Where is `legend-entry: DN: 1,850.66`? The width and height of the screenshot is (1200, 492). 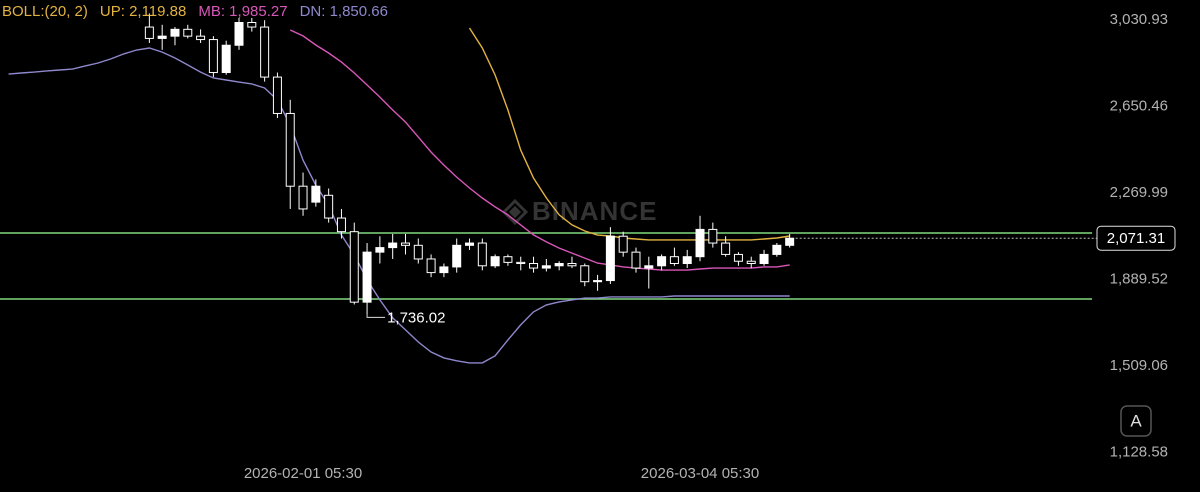 legend-entry: DN: 1,850.66 is located at coordinates (344, 11).